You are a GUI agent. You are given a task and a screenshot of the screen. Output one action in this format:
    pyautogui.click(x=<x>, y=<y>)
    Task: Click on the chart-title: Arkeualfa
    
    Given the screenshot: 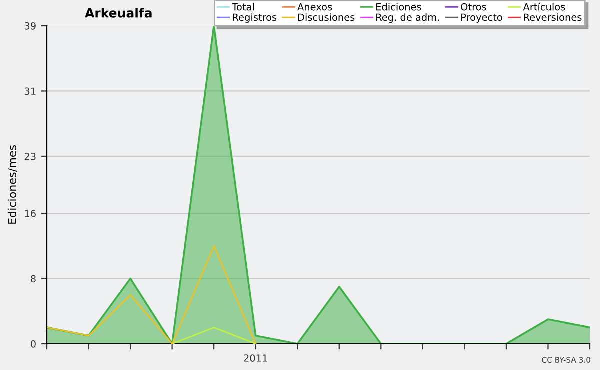 What is the action you would take?
    pyautogui.click(x=118, y=13)
    